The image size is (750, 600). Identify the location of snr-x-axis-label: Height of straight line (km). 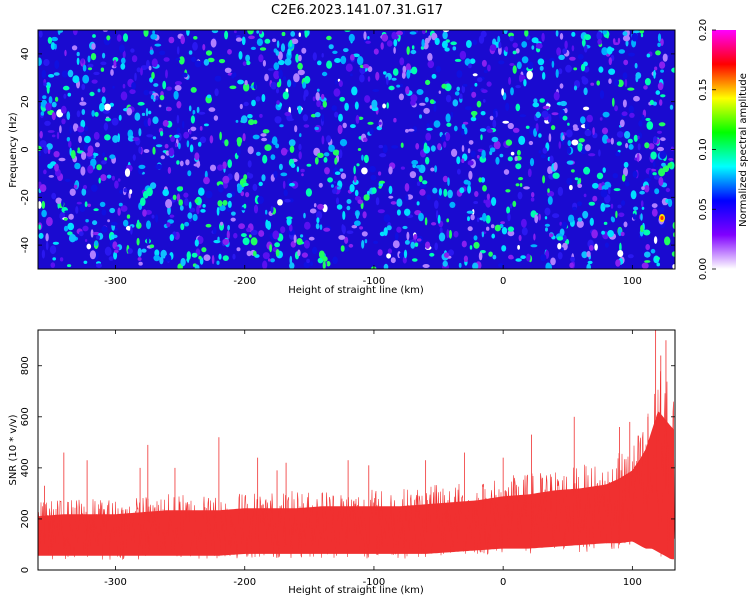
(356, 590).